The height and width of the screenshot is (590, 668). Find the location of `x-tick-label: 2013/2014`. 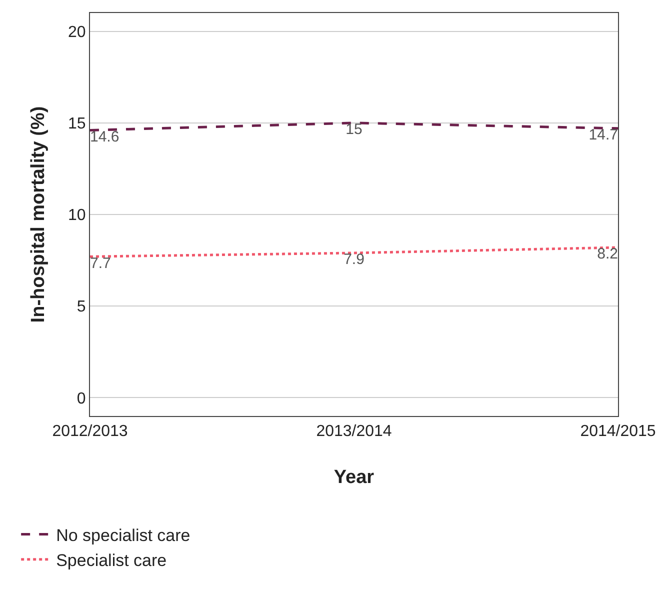

x-tick-label: 2013/2014 is located at coordinates (354, 431).